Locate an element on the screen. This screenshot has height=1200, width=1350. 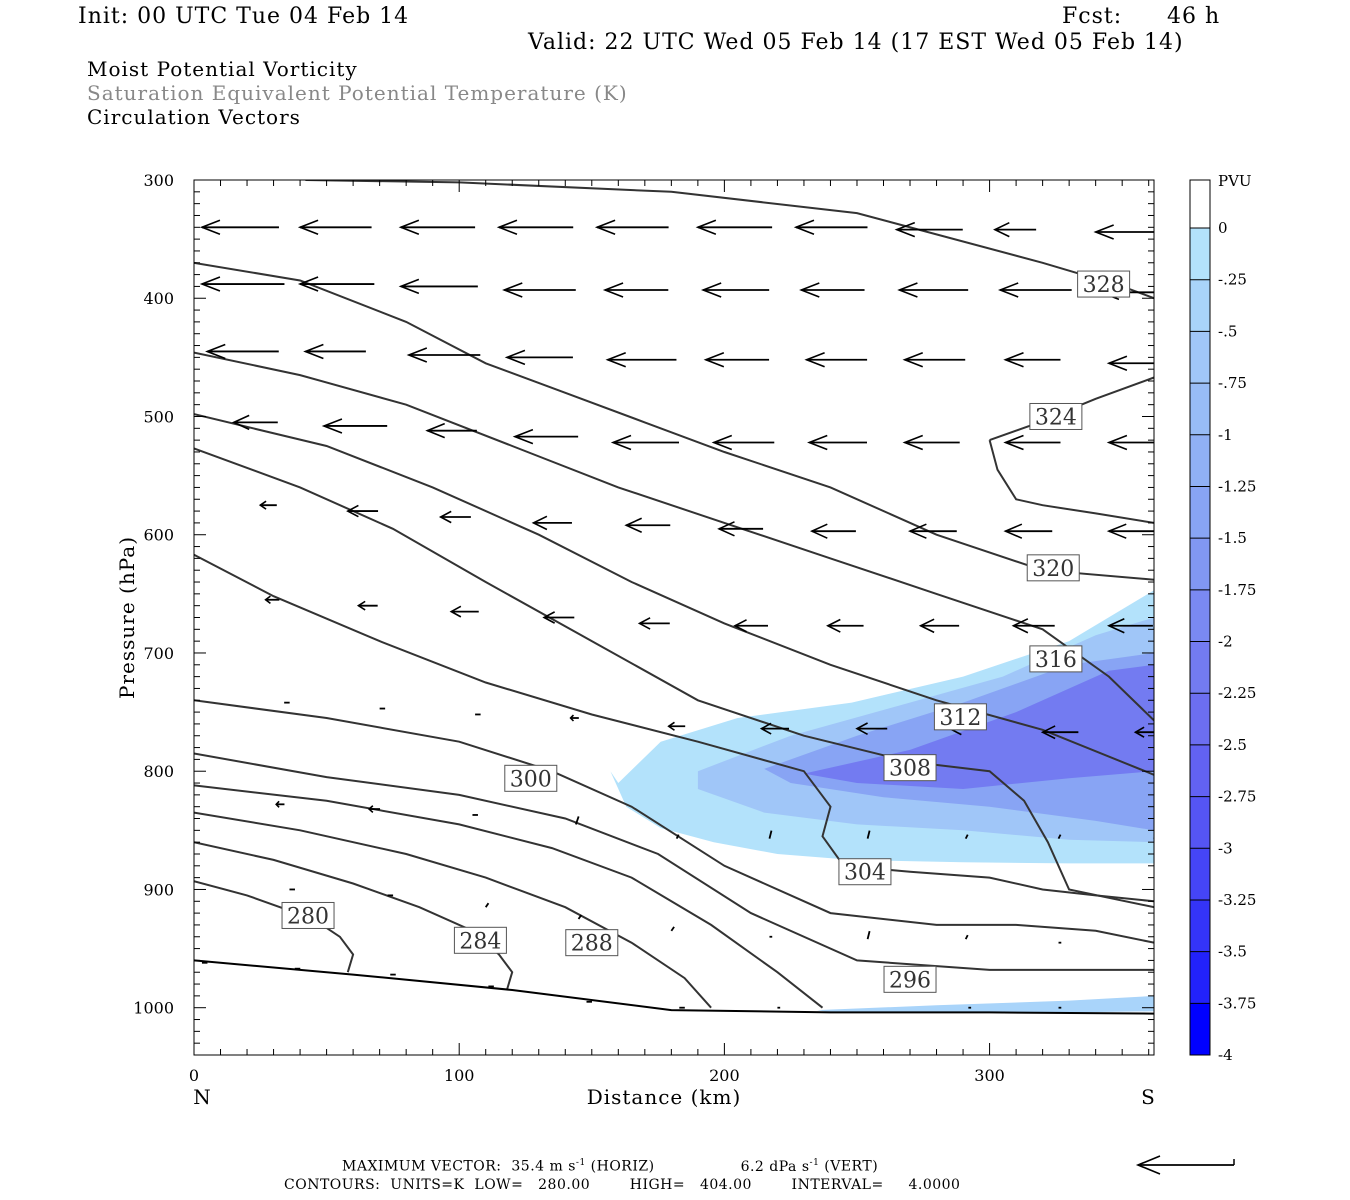
x-tick-label: 200 is located at coordinates (724, 1075).